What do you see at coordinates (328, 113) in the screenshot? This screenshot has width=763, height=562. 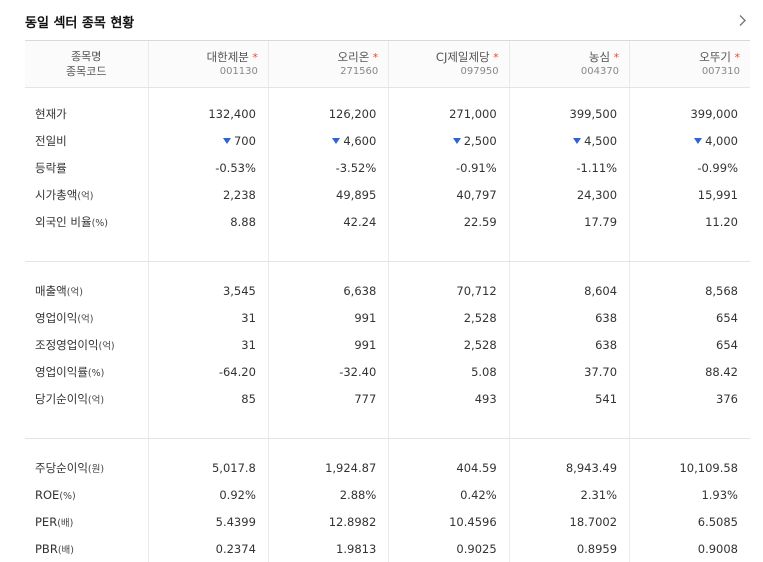 I see `value-cell: 126,200` at bounding box center [328, 113].